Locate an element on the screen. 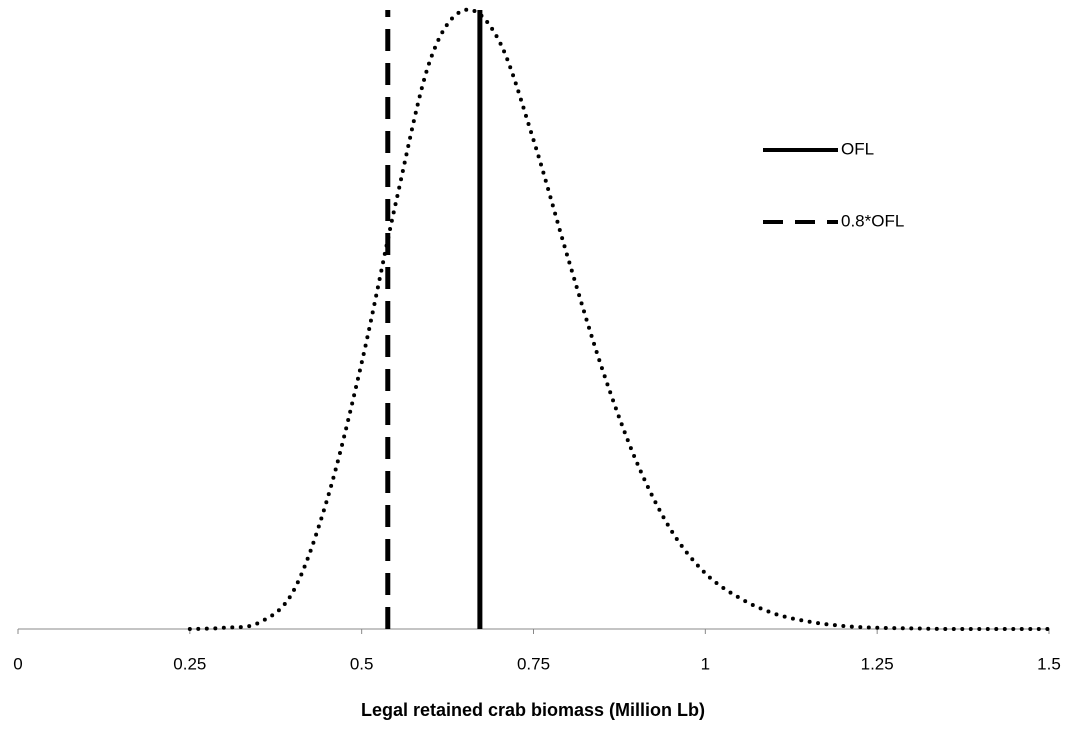 This screenshot has width=1076, height=748. x-tick-label: 1.25 is located at coordinates (877, 663).